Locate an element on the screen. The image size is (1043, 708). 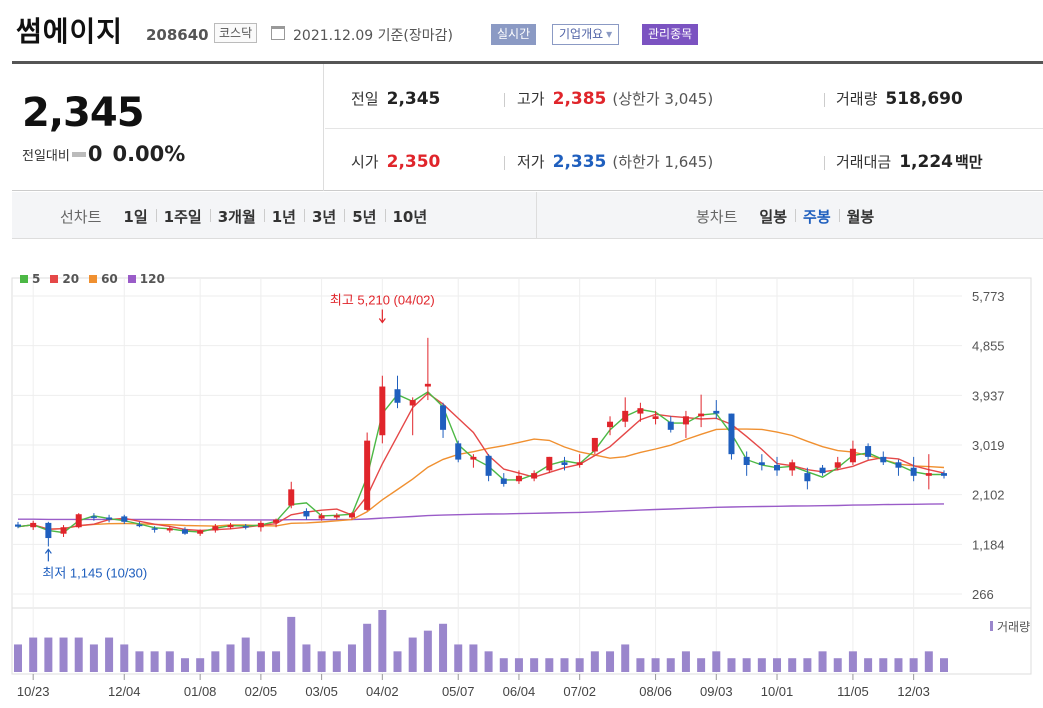
price-change: 전일대비 0 0.00% is located at coordinates (103, 154).